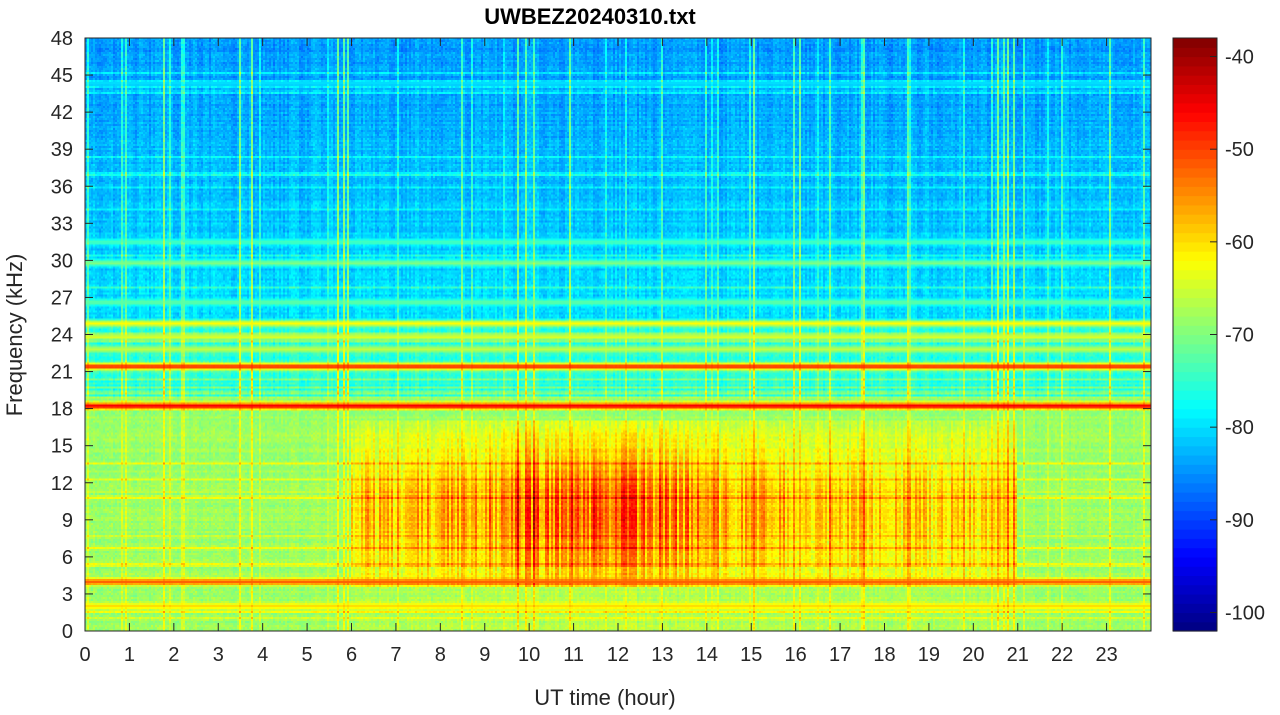 This screenshot has height=715, width=1280. Describe the element at coordinates (618, 655) in the screenshot. I see `x-tick-label: 12` at that location.